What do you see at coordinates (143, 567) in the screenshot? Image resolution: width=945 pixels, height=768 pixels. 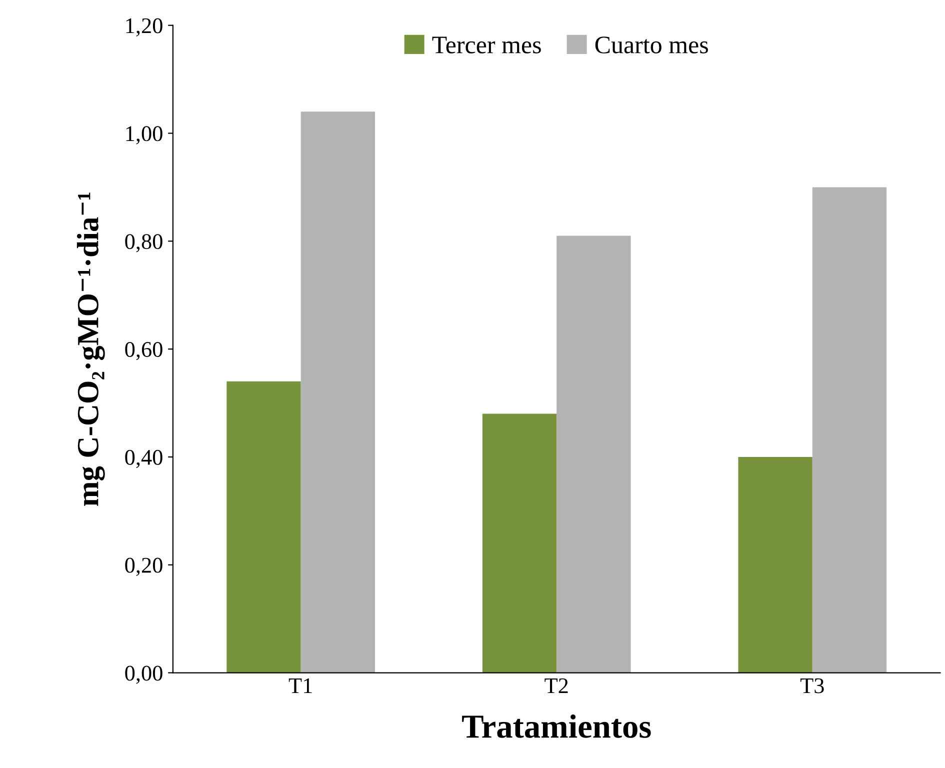 I see `y-tick-label: 0,20` at bounding box center [143, 567].